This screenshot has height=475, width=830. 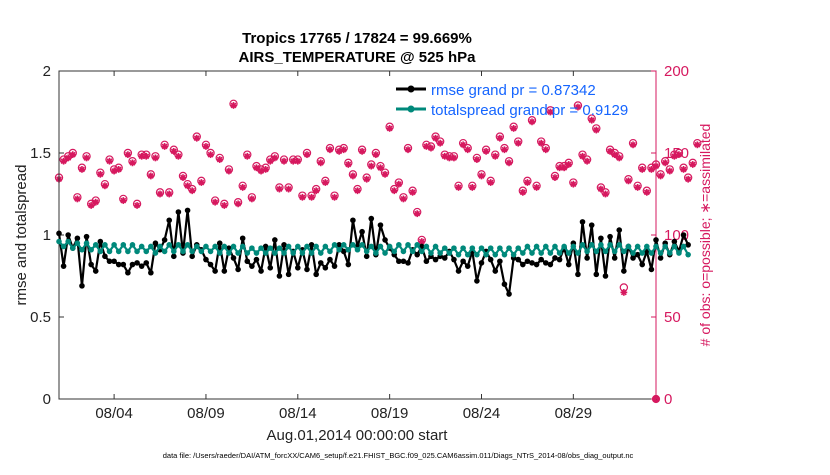 I want to click on x-tick-label: 08/14, so click(x=298, y=413).